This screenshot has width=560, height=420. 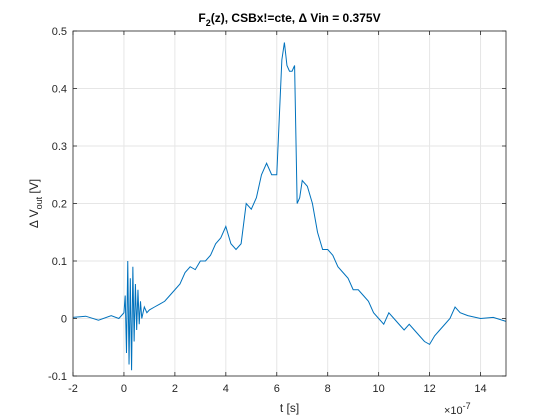 I want to click on y-axis-label: Δ Vout [V], so click(x=35, y=203).